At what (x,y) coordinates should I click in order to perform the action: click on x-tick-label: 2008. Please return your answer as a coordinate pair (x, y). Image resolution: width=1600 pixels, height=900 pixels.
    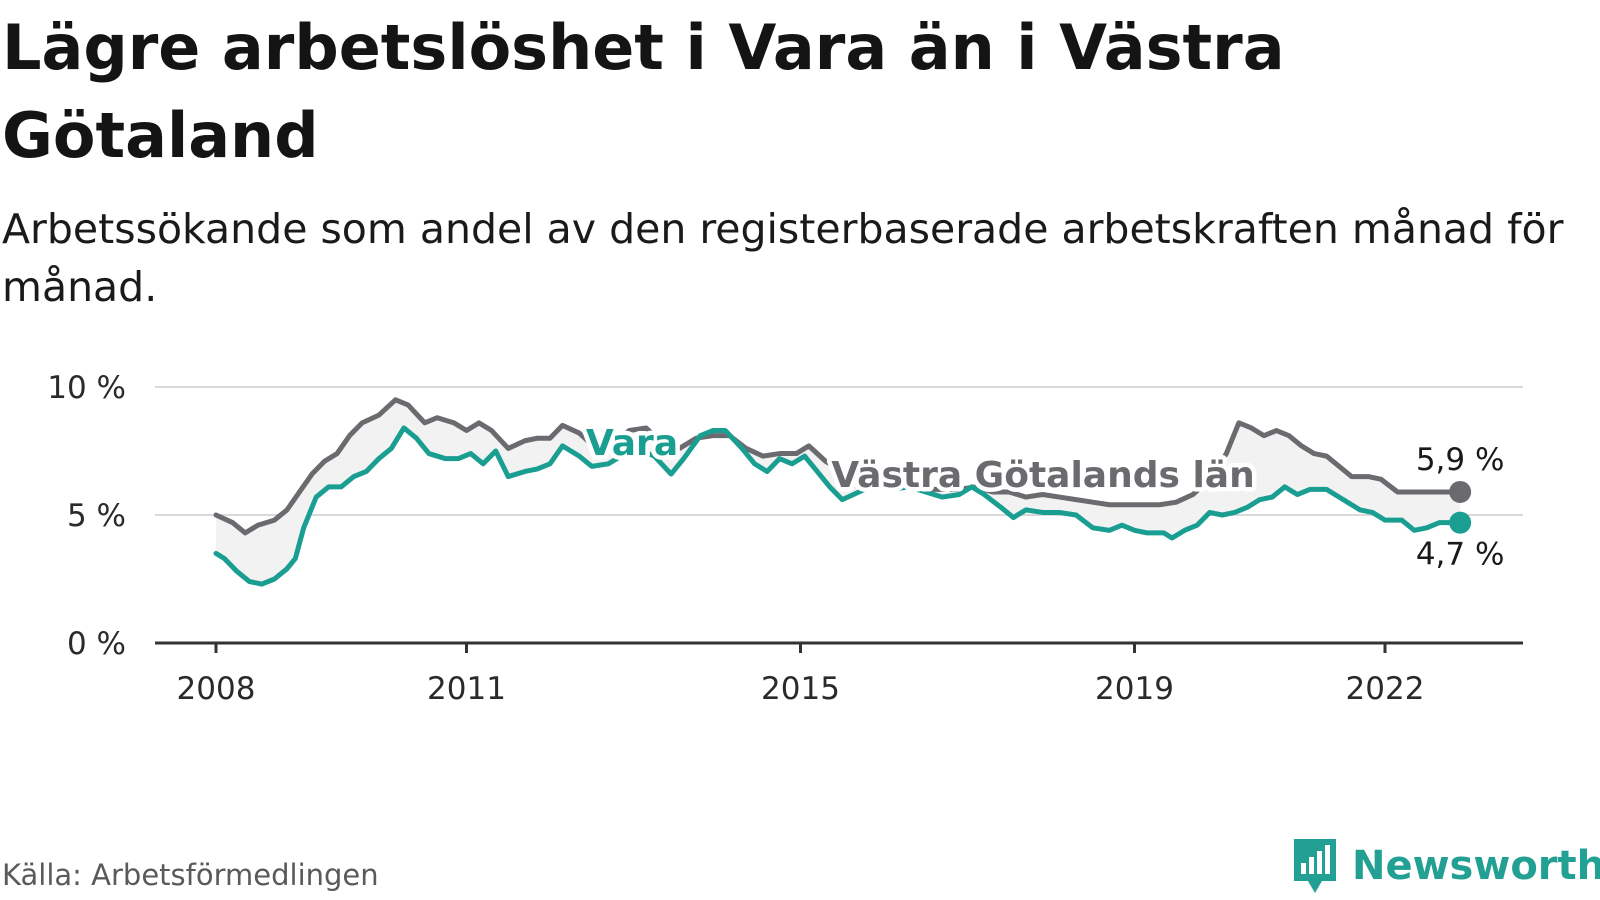
    Looking at the image, I should click on (216, 689).